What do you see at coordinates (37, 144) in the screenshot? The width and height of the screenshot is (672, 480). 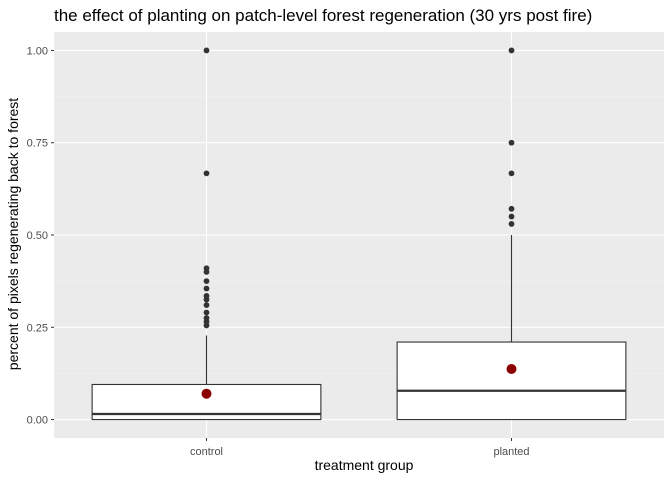 I see `y-tick-label: 0.75` at bounding box center [37, 144].